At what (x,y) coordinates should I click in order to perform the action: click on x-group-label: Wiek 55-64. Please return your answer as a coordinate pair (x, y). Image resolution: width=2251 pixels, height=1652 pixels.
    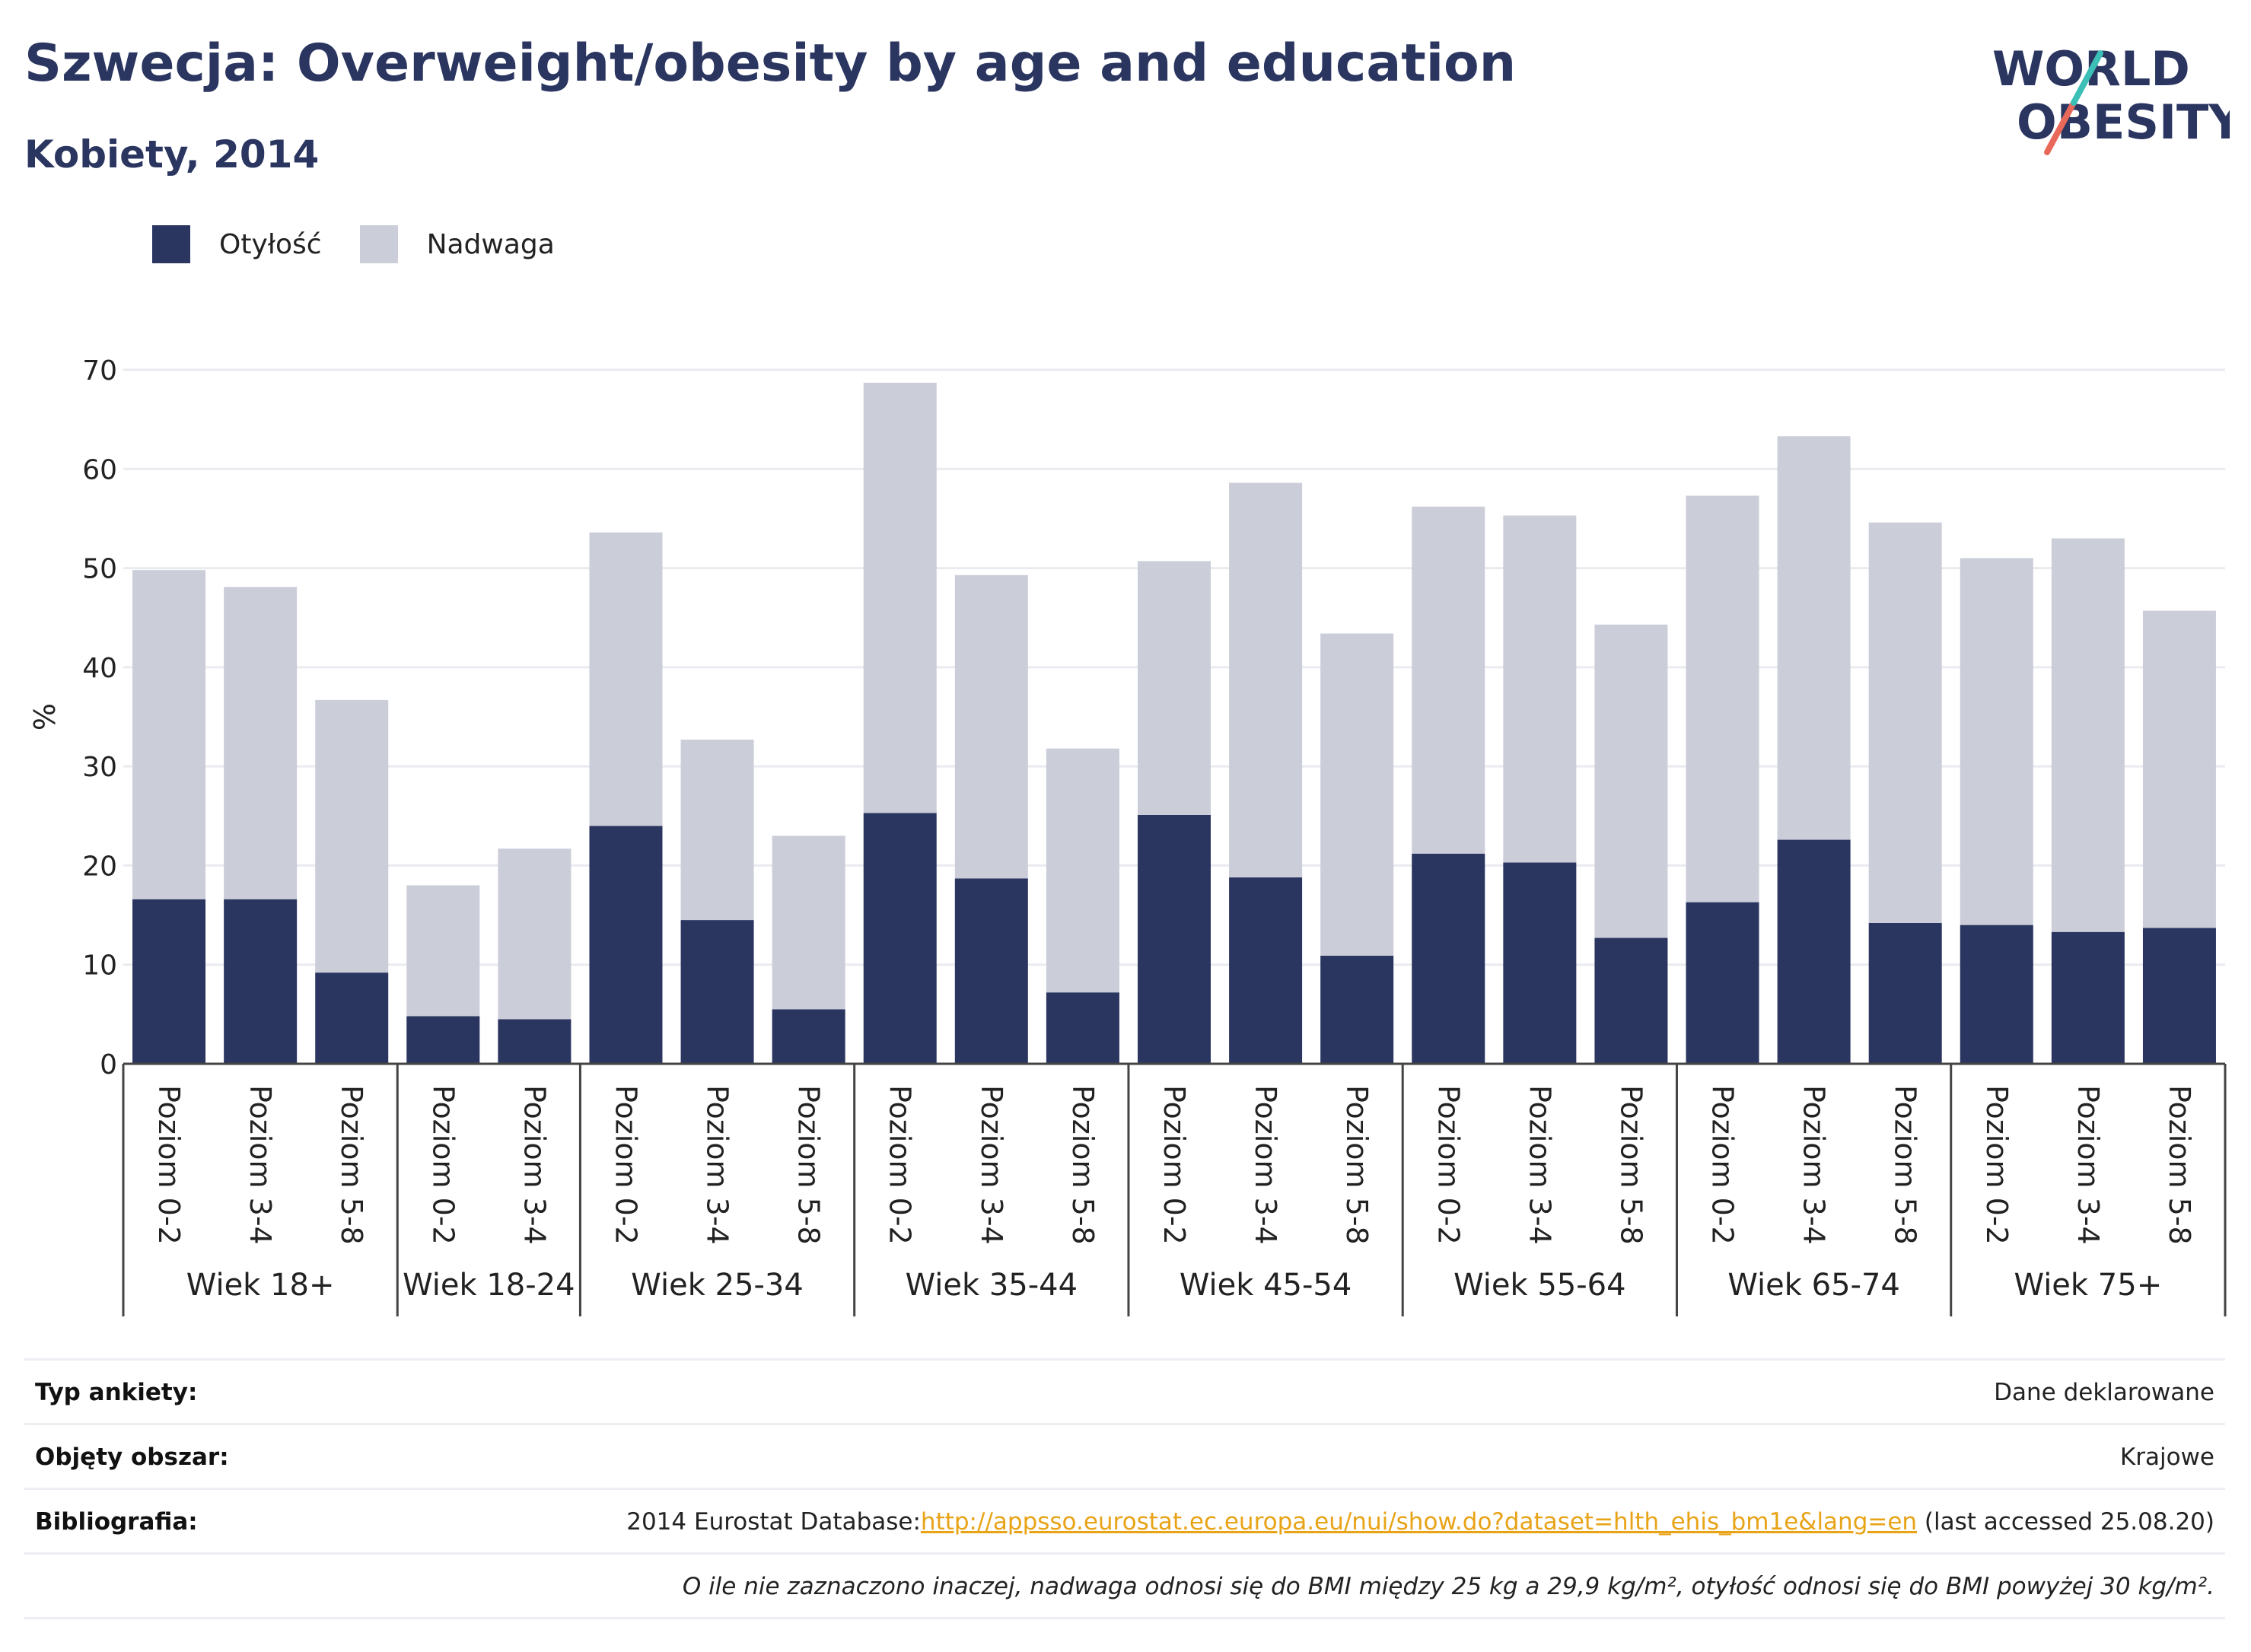
    Looking at the image, I should click on (1539, 1285).